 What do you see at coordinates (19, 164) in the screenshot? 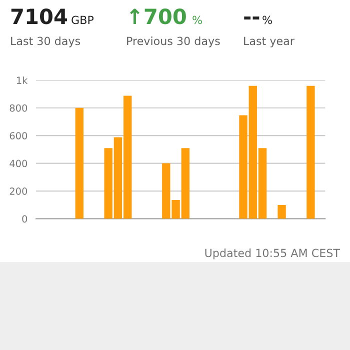
I see `y-tick-label: 400` at bounding box center [19, 164].